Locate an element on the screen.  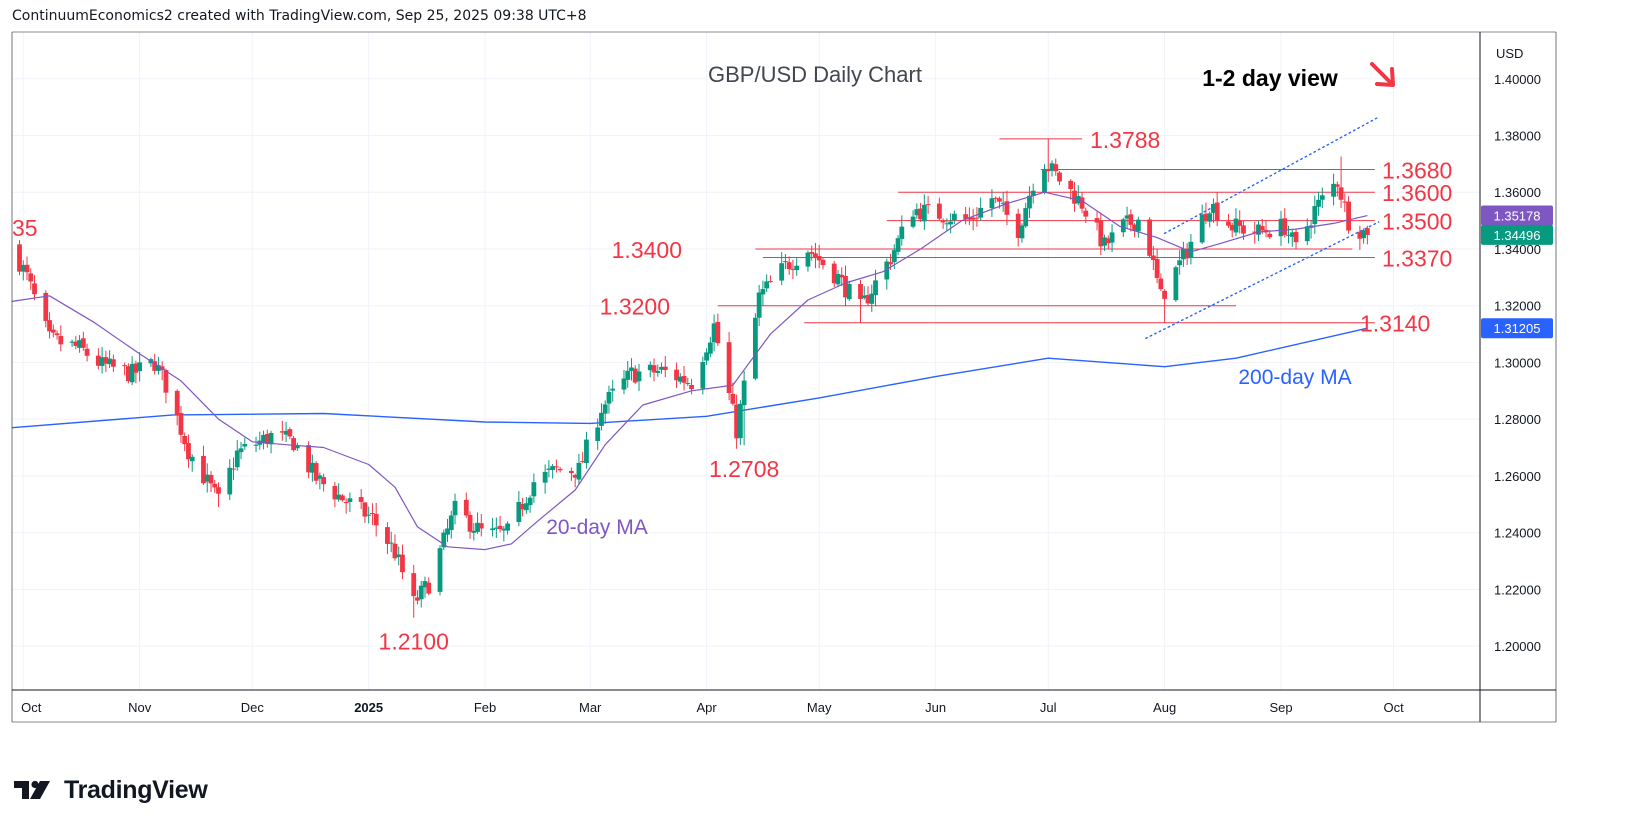
level-label: 1.3370 is located at coordinates (1417, 258).